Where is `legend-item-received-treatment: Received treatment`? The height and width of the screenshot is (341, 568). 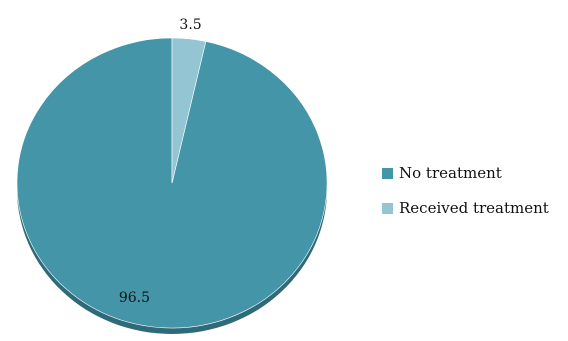
legend-item-received-treatment: Received treatment is located at coordinates (465, 208).